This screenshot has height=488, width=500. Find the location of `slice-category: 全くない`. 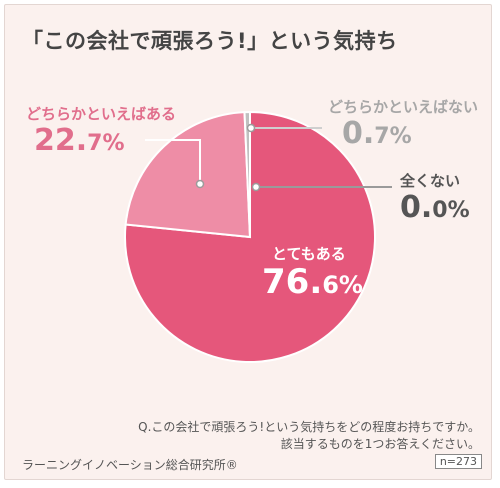

slice-category: 全くない is located at coordinates (430, 181).